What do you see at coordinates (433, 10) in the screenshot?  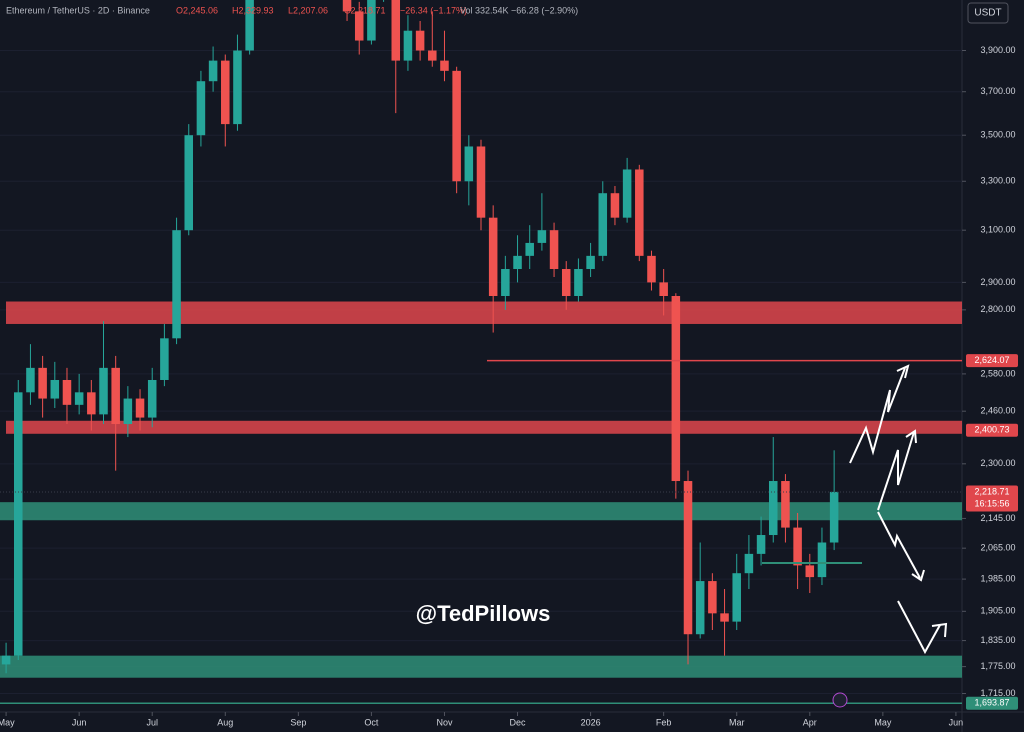 I see `ohlc-value: −26.34 (−1.17%)` at bounding box center [433, 10].